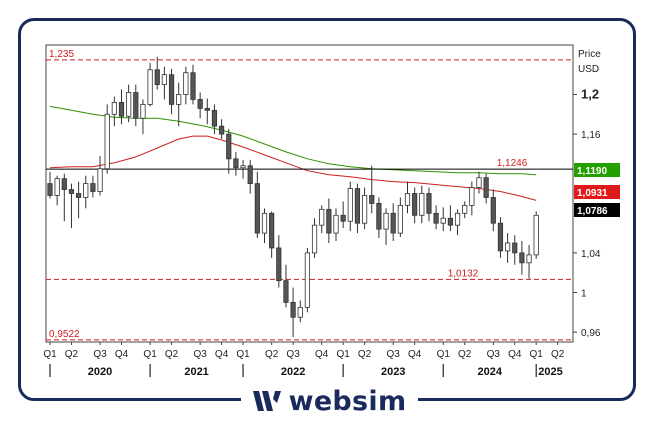 This screenshot has height=423, width=659. What do you see at coordinates (589, 54) in the screenshot?
I see `axis-title: Price` at bounding box center [589, 54].